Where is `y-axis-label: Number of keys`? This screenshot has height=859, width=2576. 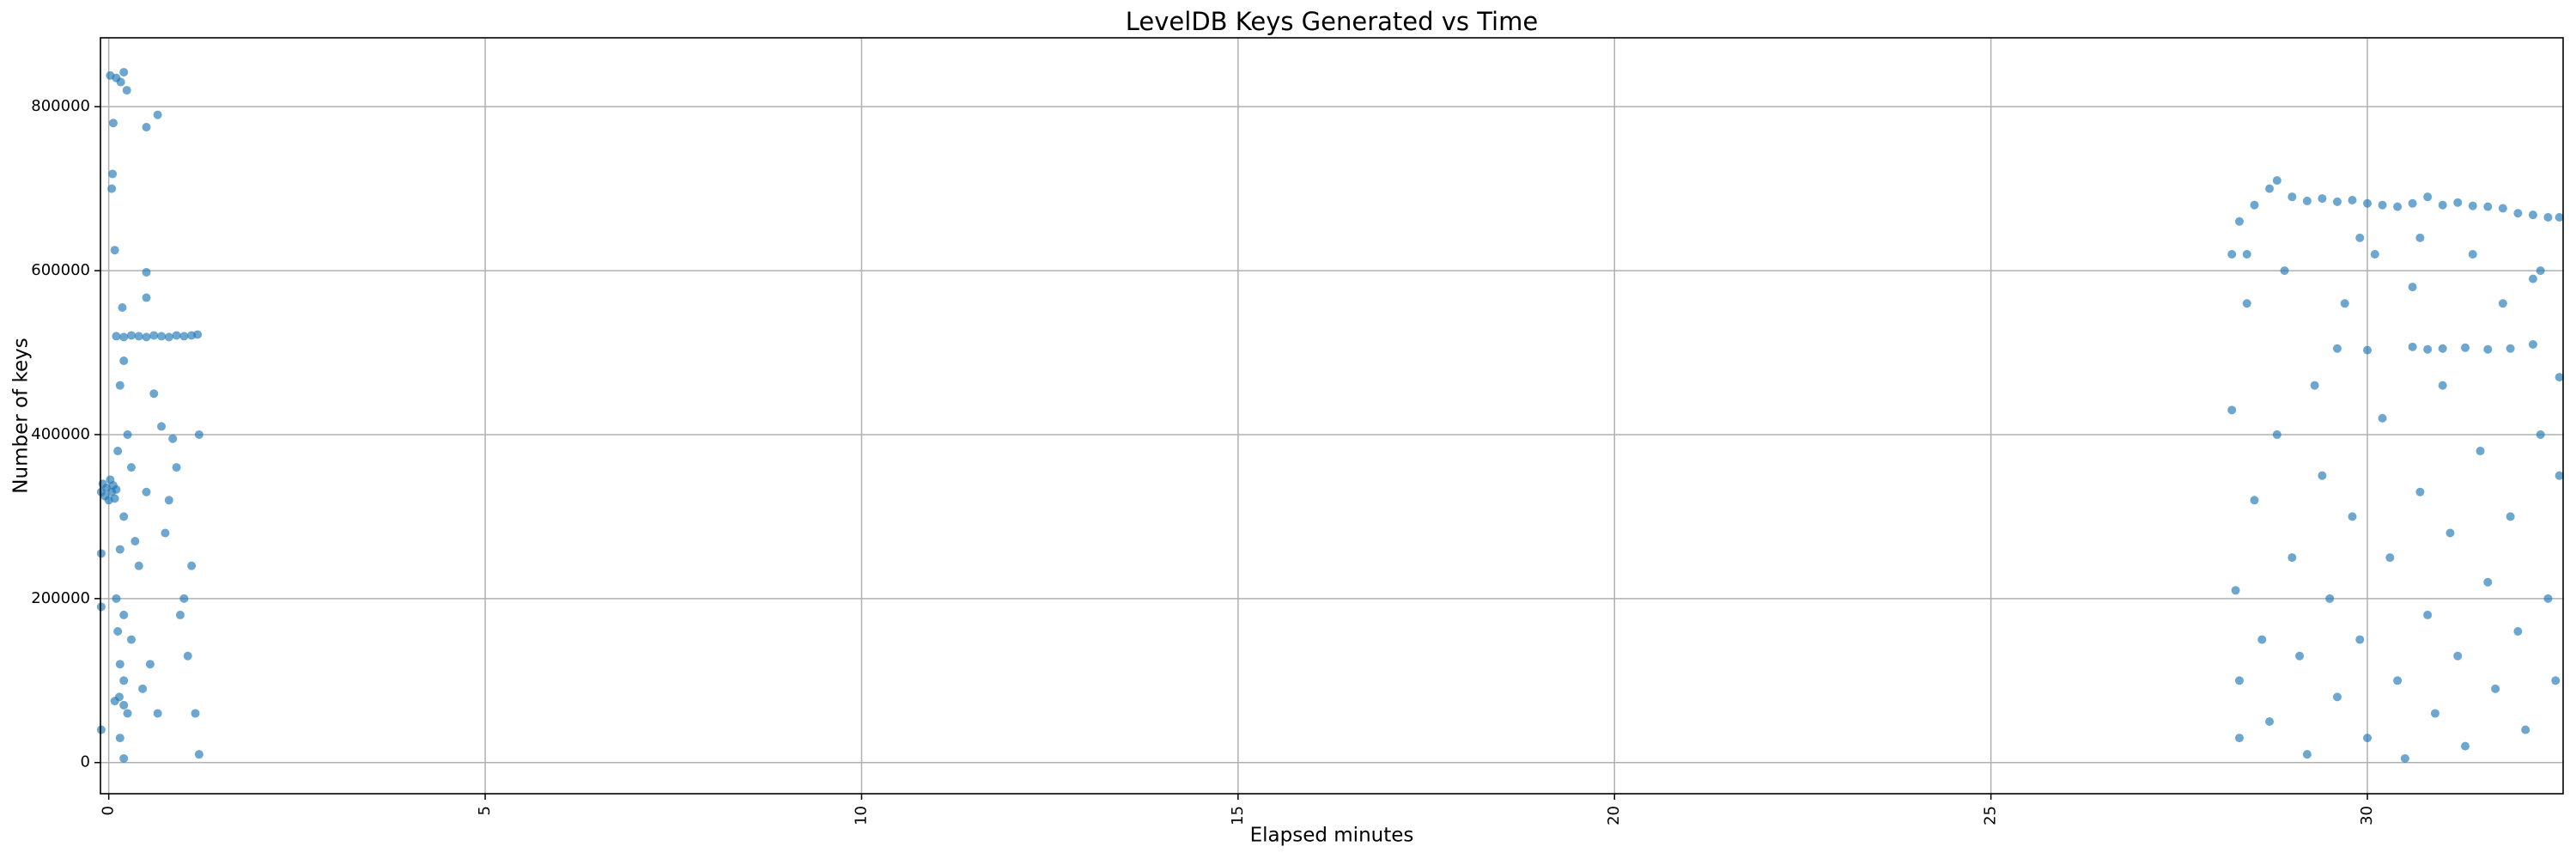
y-axis-label: Number of keys is located at coordinates (21, 416).